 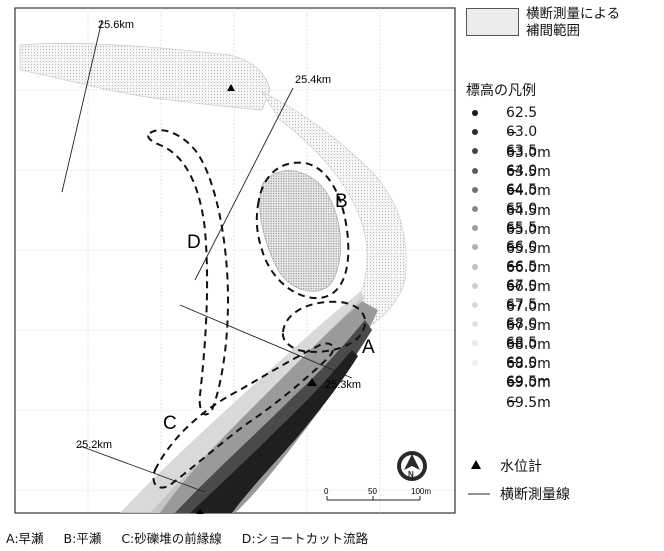 I want to click on legend-elevation-label: 63.0 − 63.5m, so click(x=528, y=152).